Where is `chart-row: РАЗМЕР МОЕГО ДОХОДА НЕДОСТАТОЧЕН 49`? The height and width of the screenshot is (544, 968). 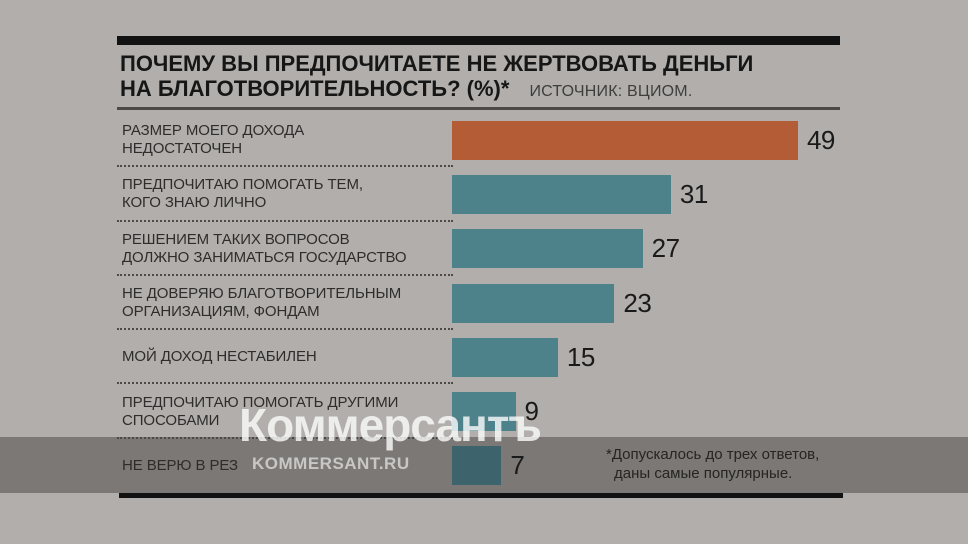 chart-row: РАЗМЕР МОЕГО ДОХОДА НЕДОСТАТОЧЕН 49 is located at coordinates (478, 140).